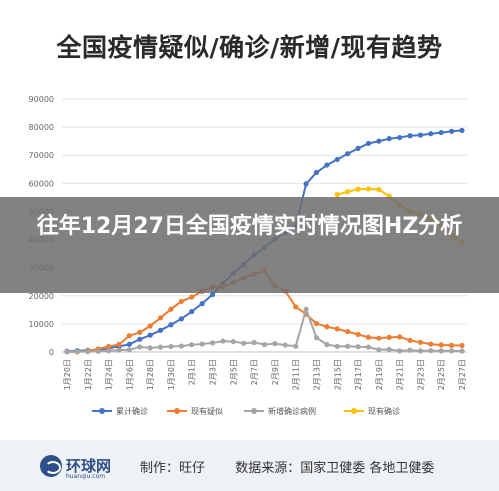 This screenshot has height=491, width=499. What do you see at coordinates (67, 374) in the screenshot?
I see `x-tick-label: 1月20日` at bounding box center [67, 374].